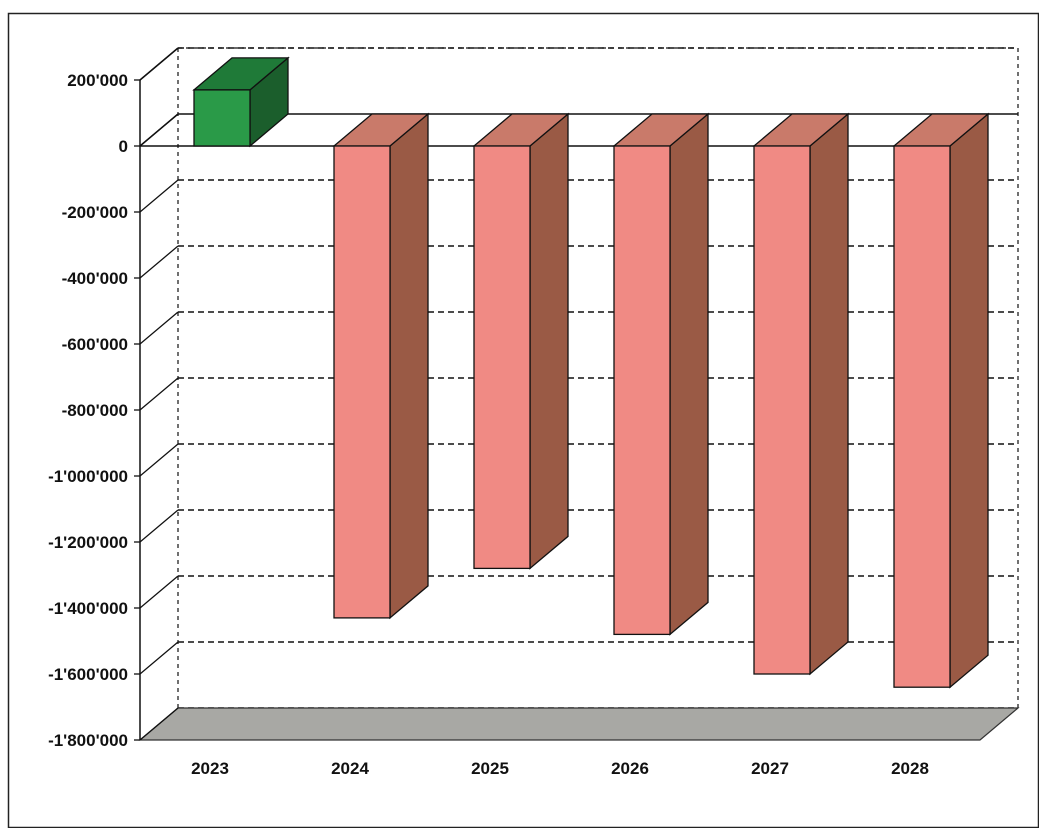  I want to click on x-tick-label: 2028, so click(910, 768).